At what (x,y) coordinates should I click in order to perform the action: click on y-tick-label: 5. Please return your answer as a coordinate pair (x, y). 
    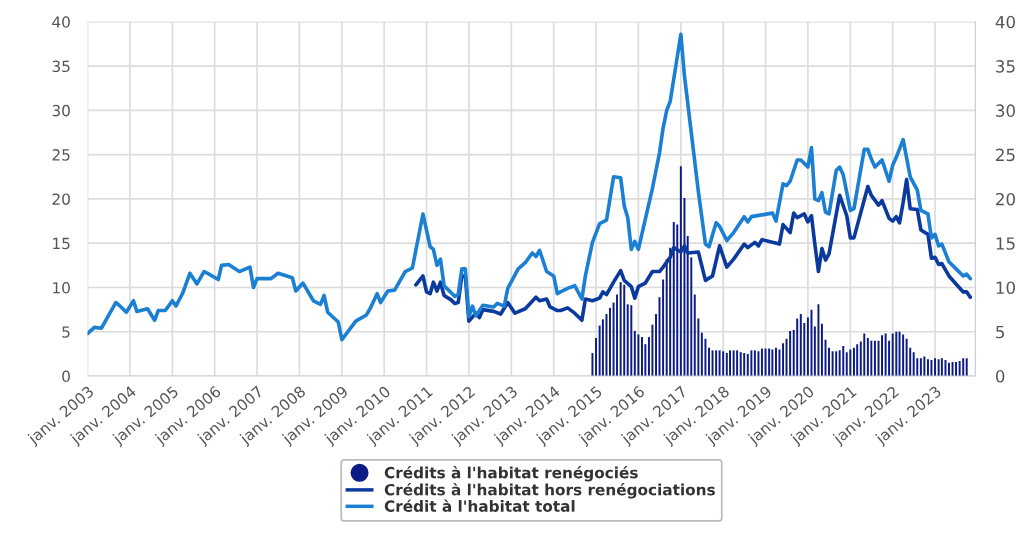
    Looking at the image, I should click on (66, 332).